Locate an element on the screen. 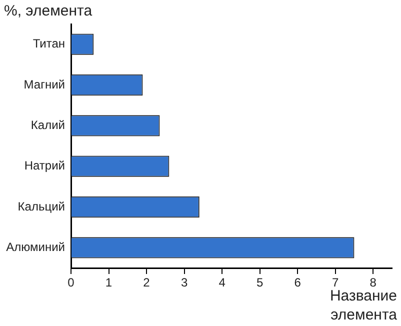 The image size is (401, 326). y-tick-label: Натрий is located at coordinates (44, 165).